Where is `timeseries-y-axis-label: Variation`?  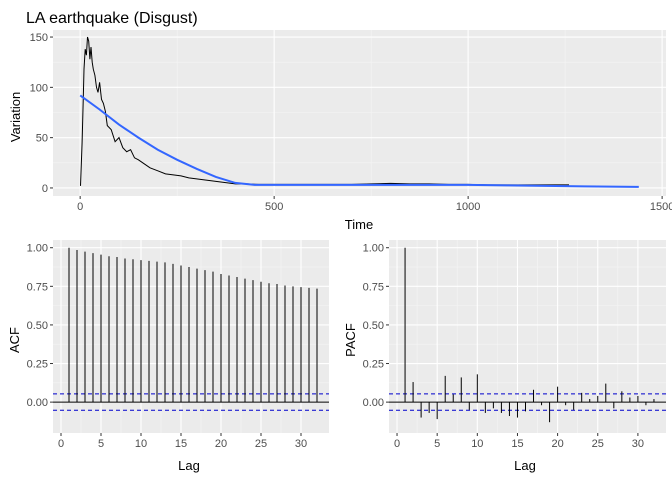
timeseries-y-axis-label: Variation is located at coordinates (15, 117).